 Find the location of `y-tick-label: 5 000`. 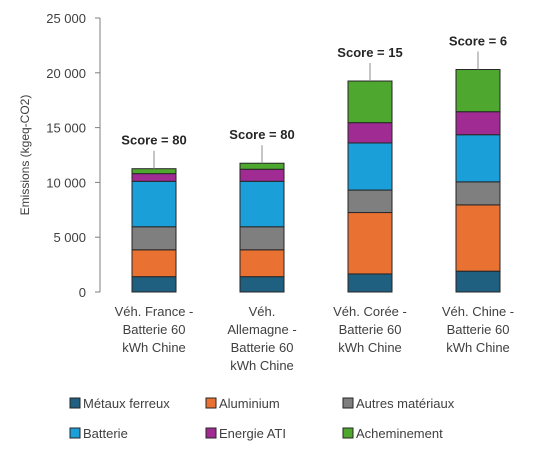

y-tick-label: 5 000 is located at coordinates (69, 237).